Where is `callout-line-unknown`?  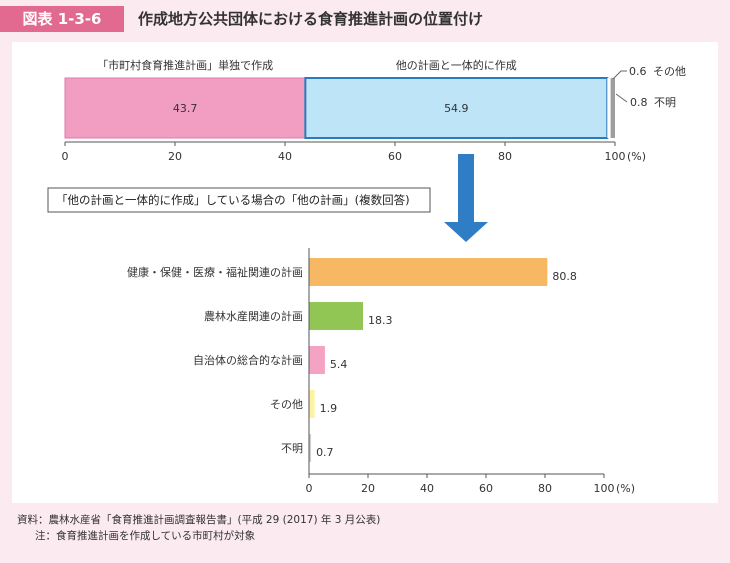 callout-line-unknown is located at coordinates (621, 98).